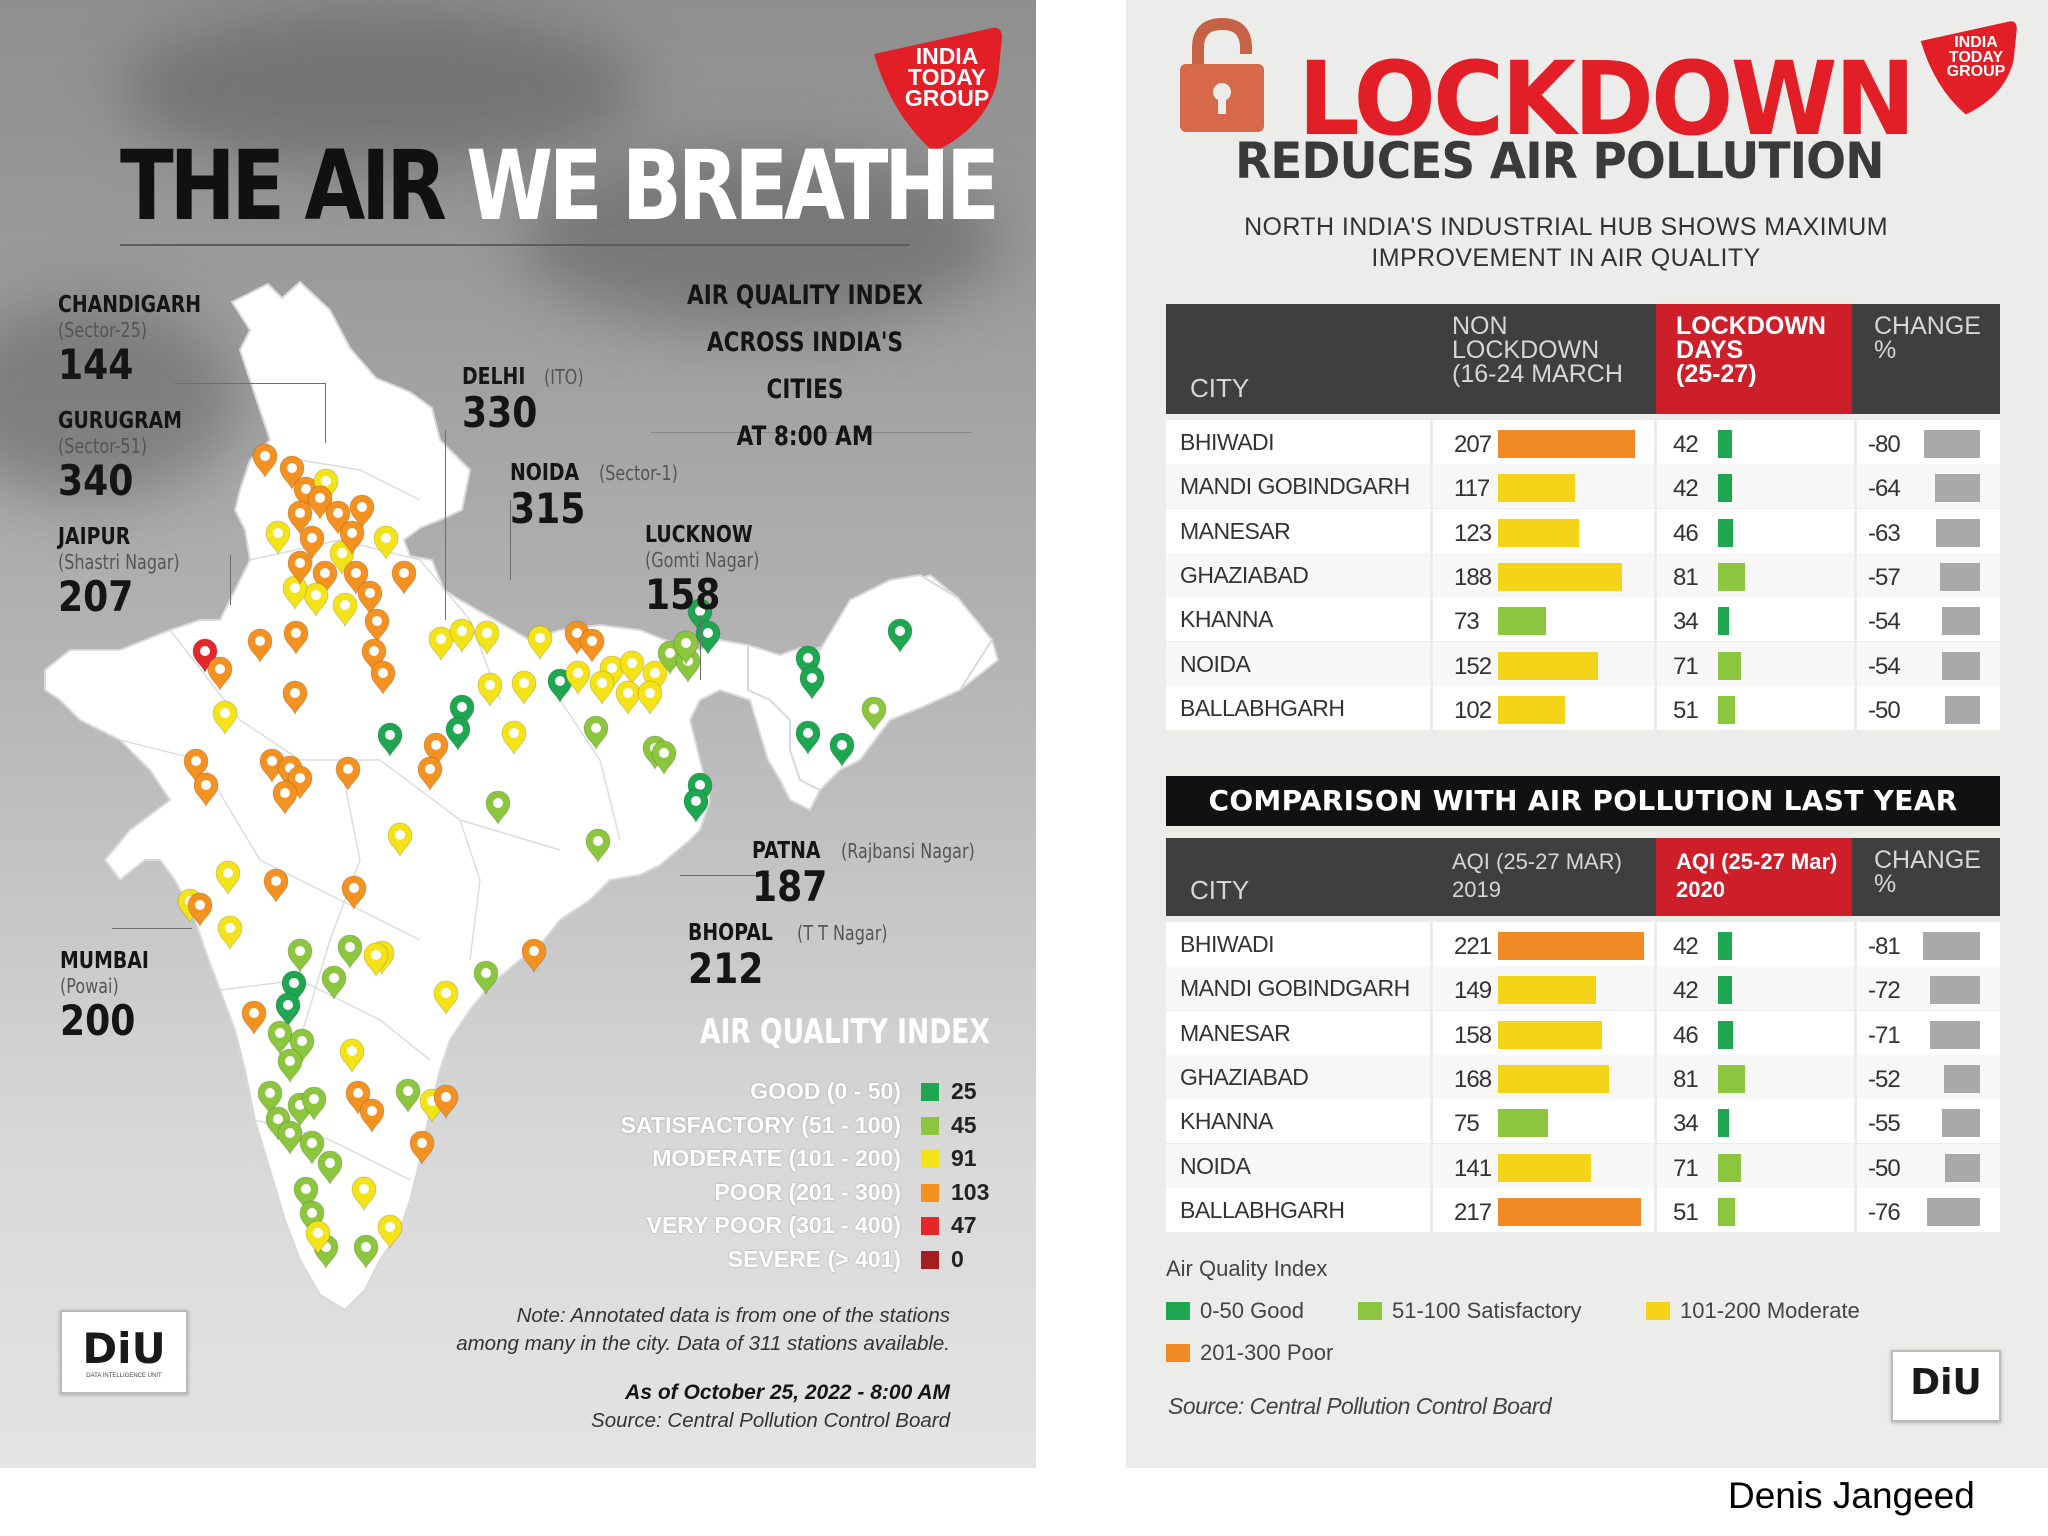  Describe the element at coordinates (1262, 707) in the screenshot. I see `cell-city: BALLABHGARH` at that location.